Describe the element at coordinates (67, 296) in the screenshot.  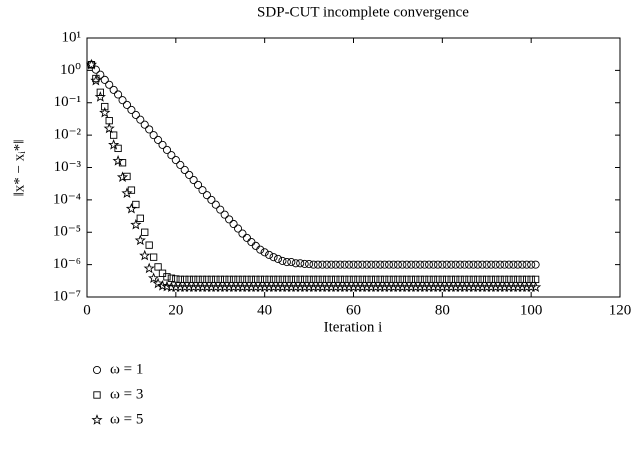
I see `y-tick-label: 10⁻⁷` at that location.